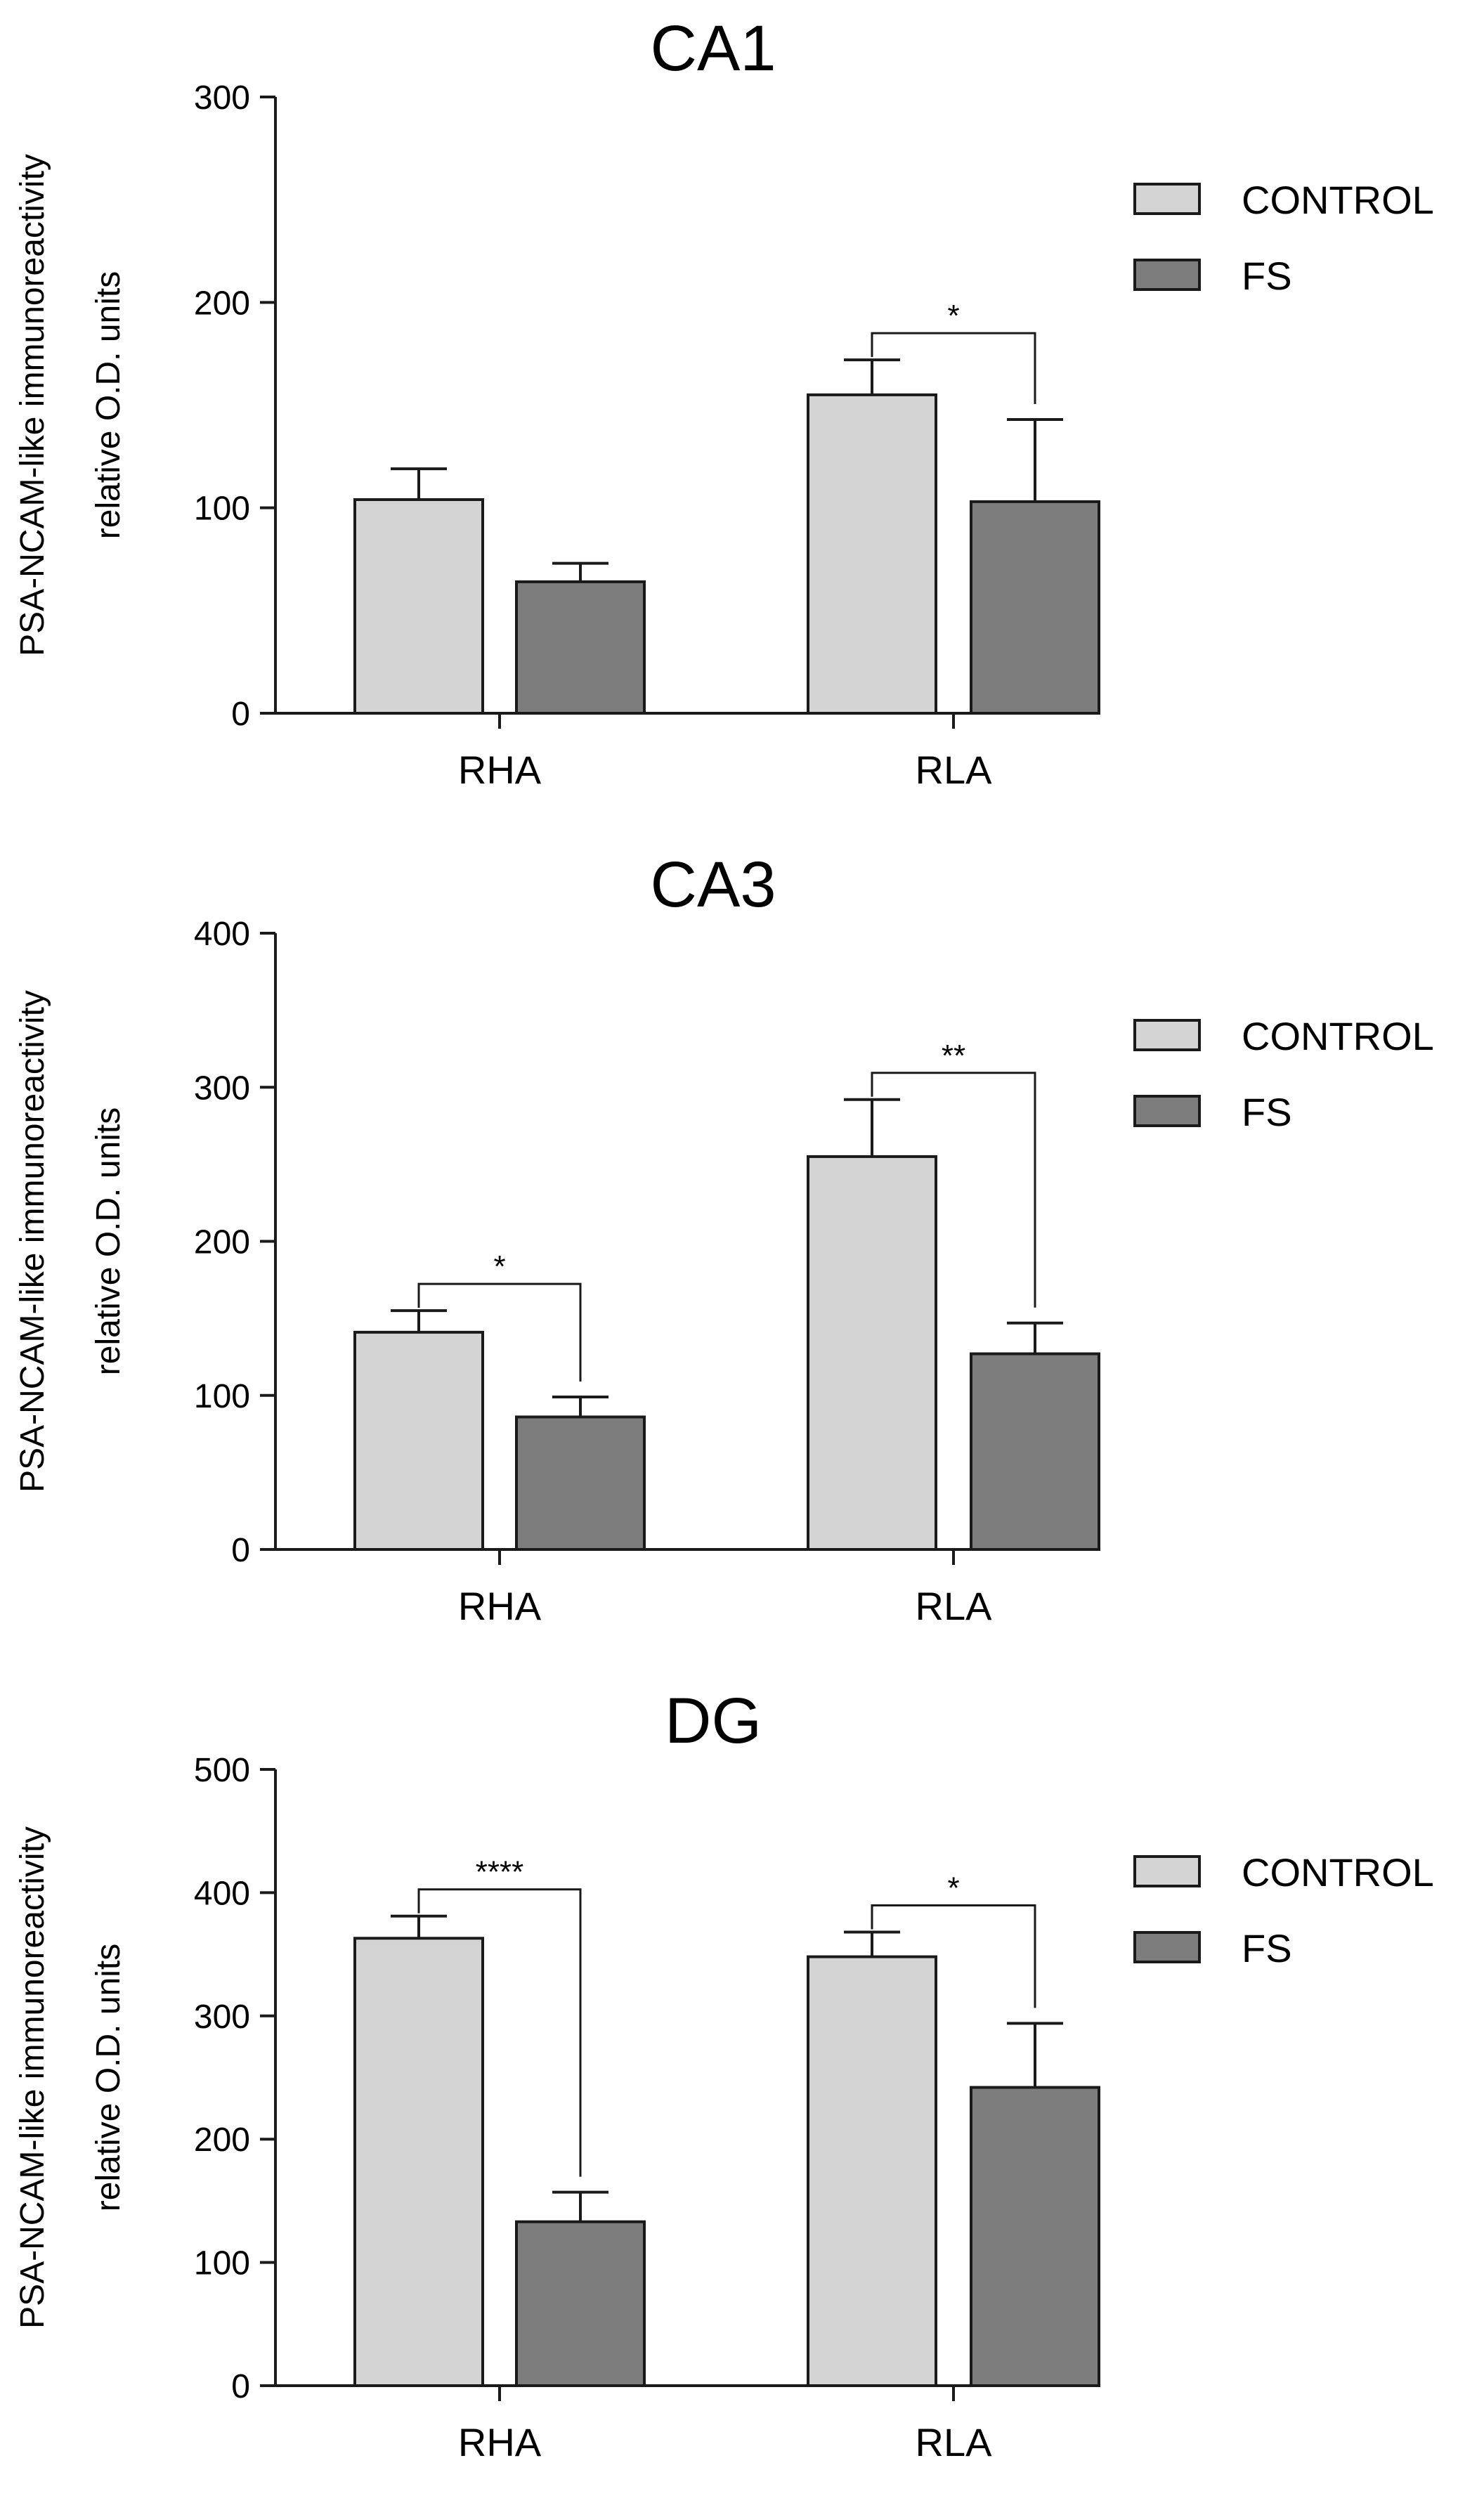 The height and width of the screenshot is (2496, 1484). Describe the element at coordinates (500, 1873) in the screenshot. I see `significance-label: ****` at that location.